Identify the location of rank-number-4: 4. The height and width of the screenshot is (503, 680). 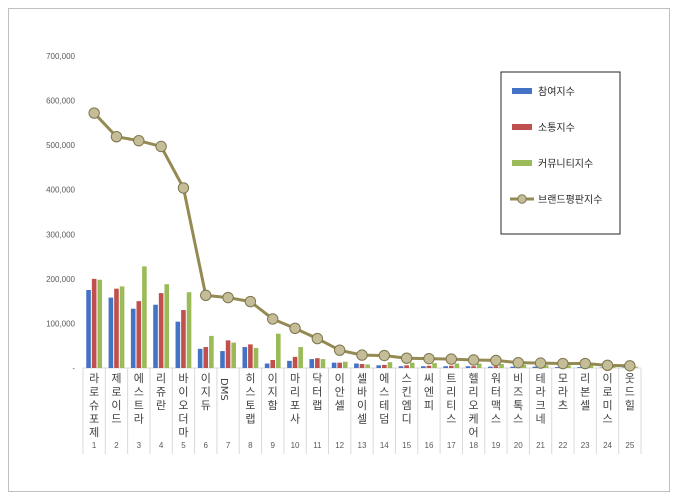
(161, 445).